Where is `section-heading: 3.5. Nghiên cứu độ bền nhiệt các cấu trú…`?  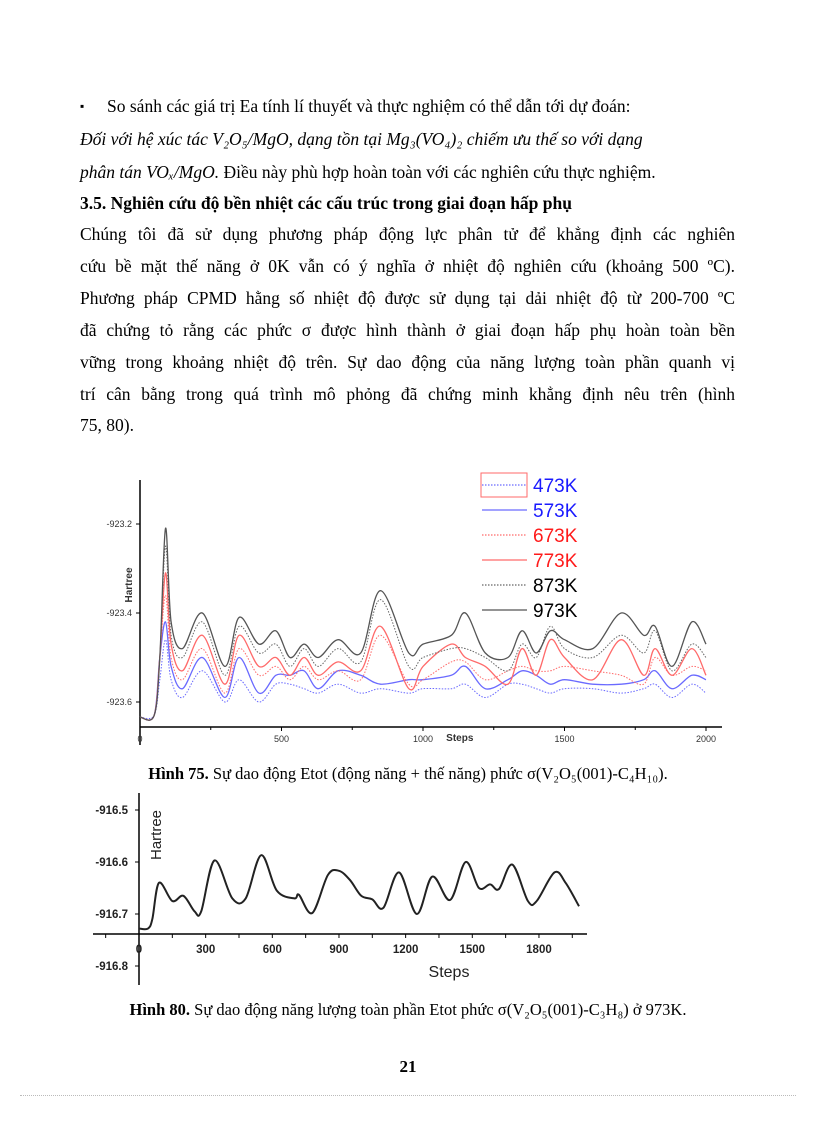 section-heading: 3.5. Nghiên cứu độ bền nhiệt các cấu trú… is located at coordinates (326, 203).